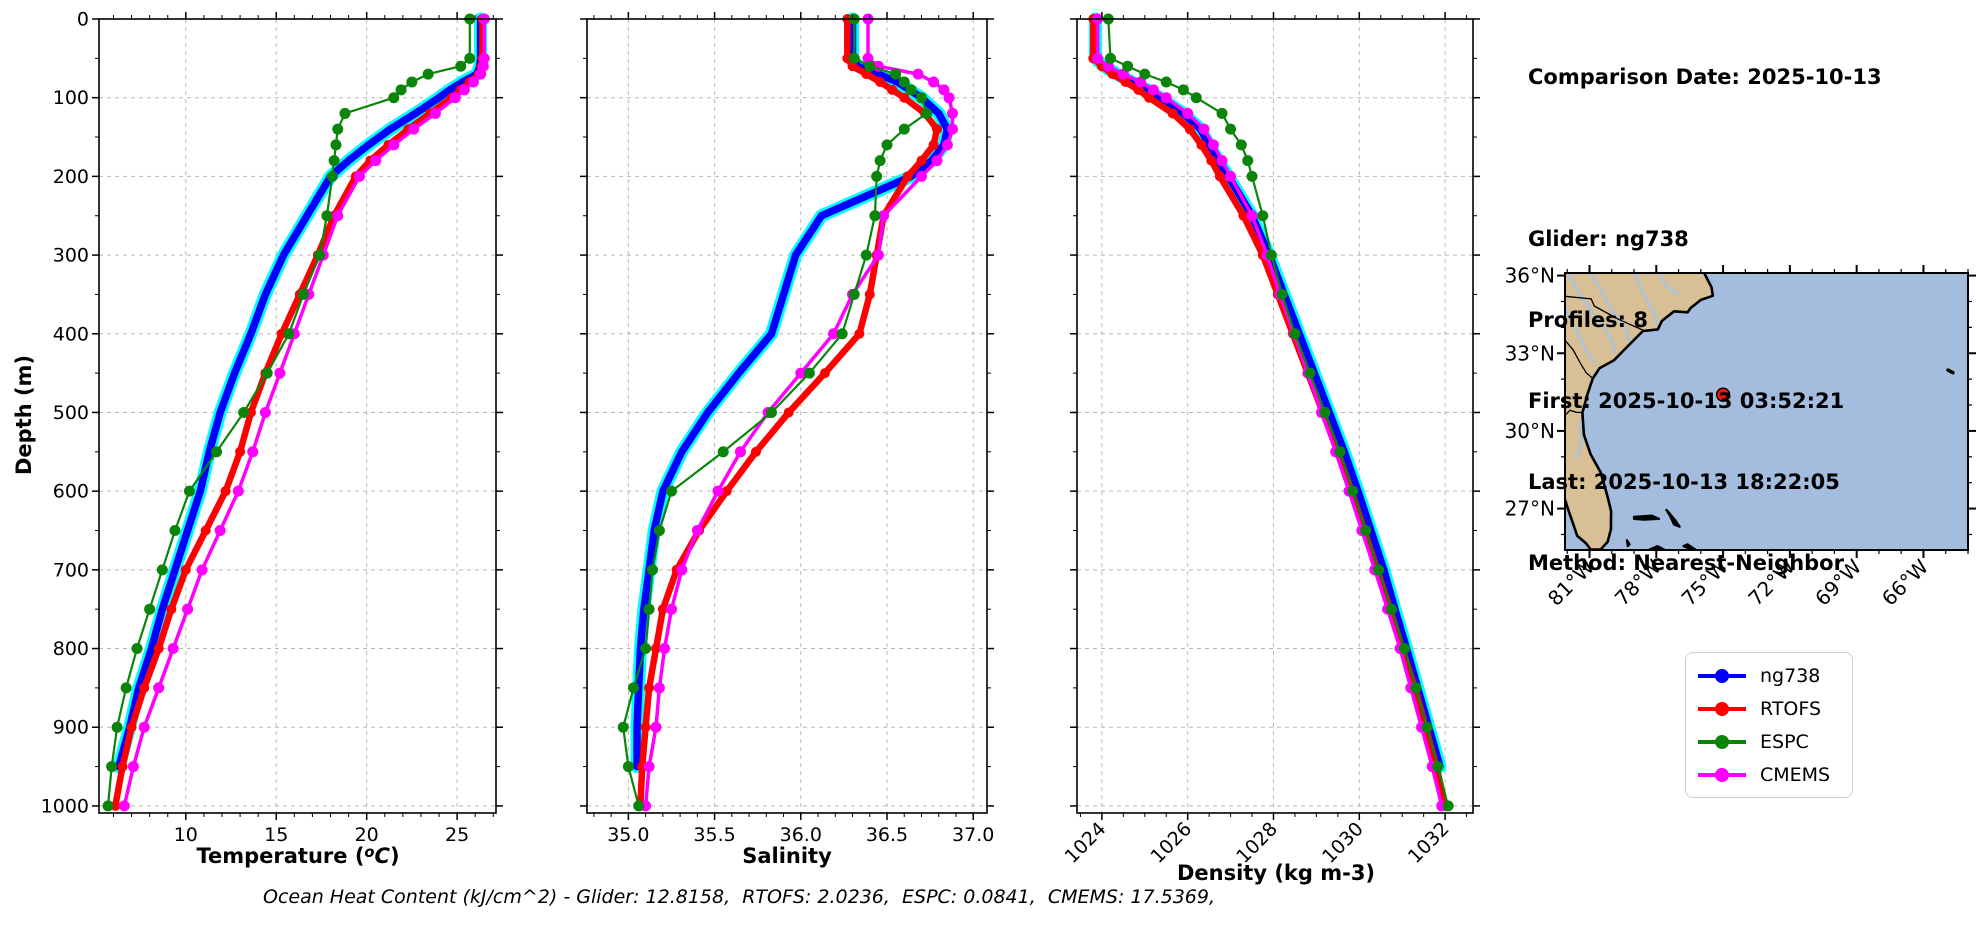 This screenshot has width=1978, height=934. Describe the element at coordinates (787, 856) in the screenshot. I see `salinity-axis-label: Salinity` at that location.